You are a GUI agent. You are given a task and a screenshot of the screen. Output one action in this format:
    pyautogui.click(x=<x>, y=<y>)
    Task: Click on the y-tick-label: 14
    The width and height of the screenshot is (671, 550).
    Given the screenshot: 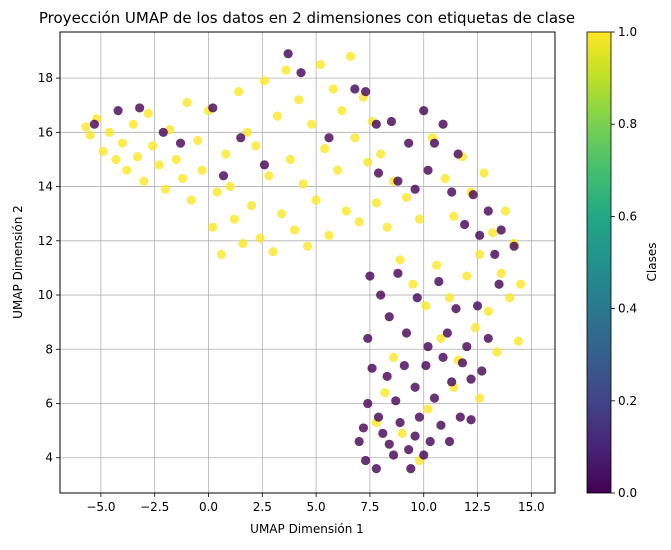 What is the action you would take?
    pyautogui.click(x=45, y=187)
    